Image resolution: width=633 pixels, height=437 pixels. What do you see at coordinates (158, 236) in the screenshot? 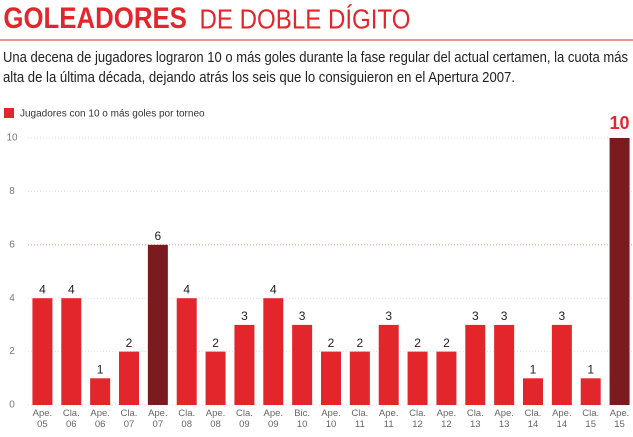
I see `value-label: 6` at bounding box center [158, 236].